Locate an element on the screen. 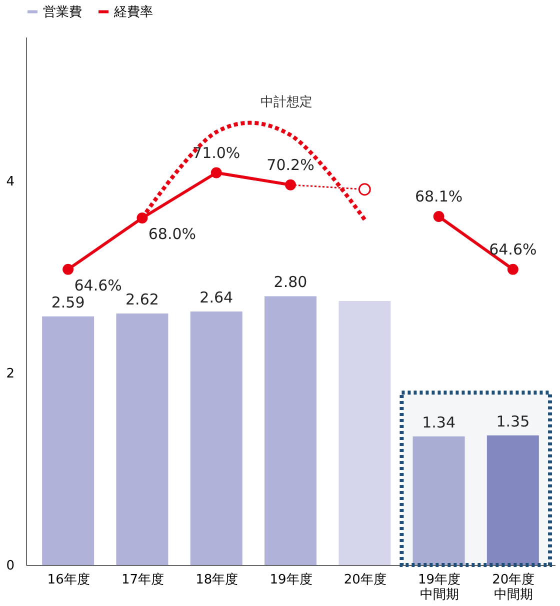 The image size is (560, 606). y-tick-label: 2 is located at coordinates (10, 374).